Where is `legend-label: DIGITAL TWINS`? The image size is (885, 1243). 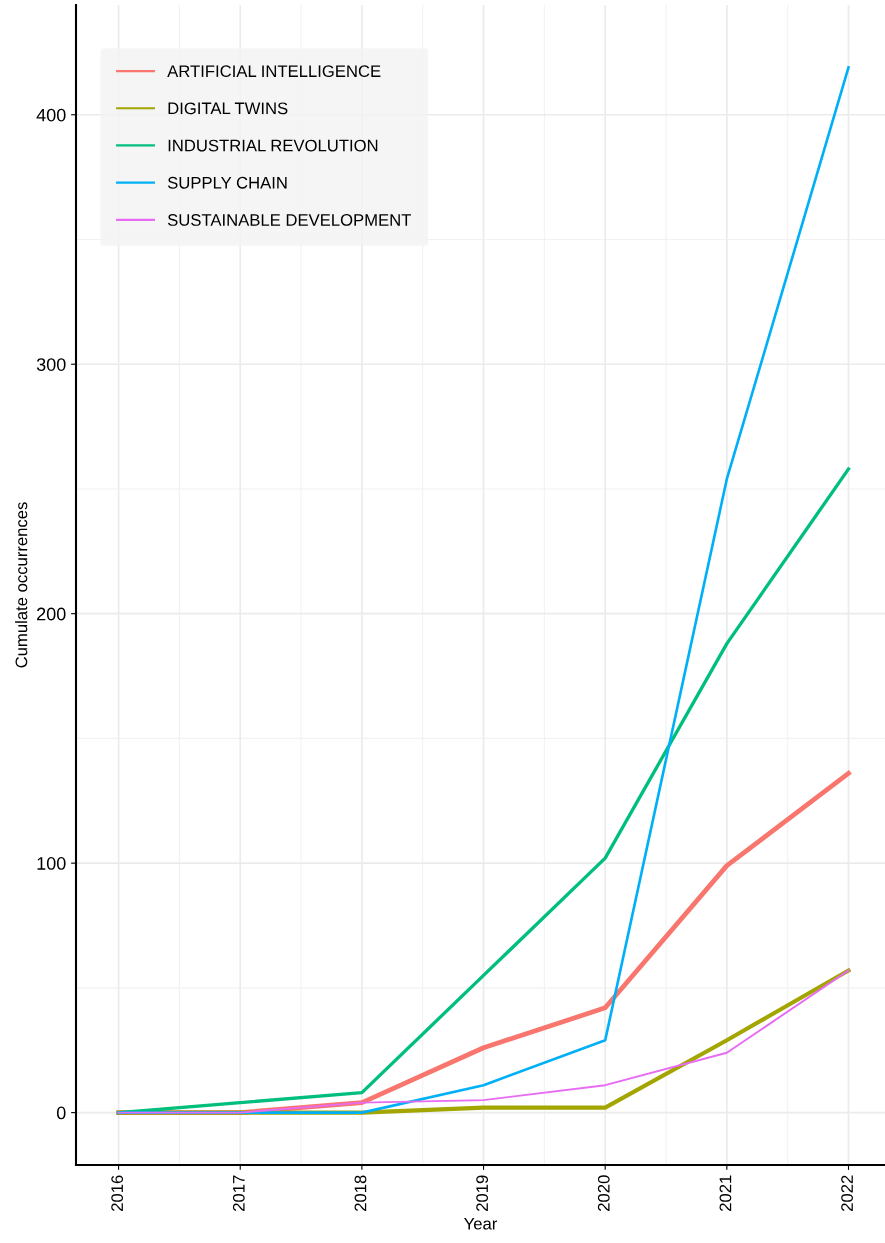
legend-label: DIGITAL TWINS is located at coordinates (228, 108).